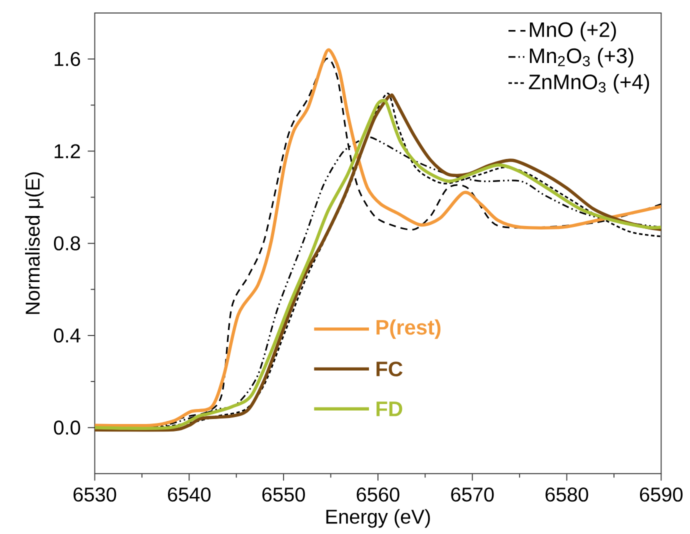  What do you see at coordinates (472, 494) in the screenshot?
I see `x-tick-label: 6570` at bounding box center [472, 494].